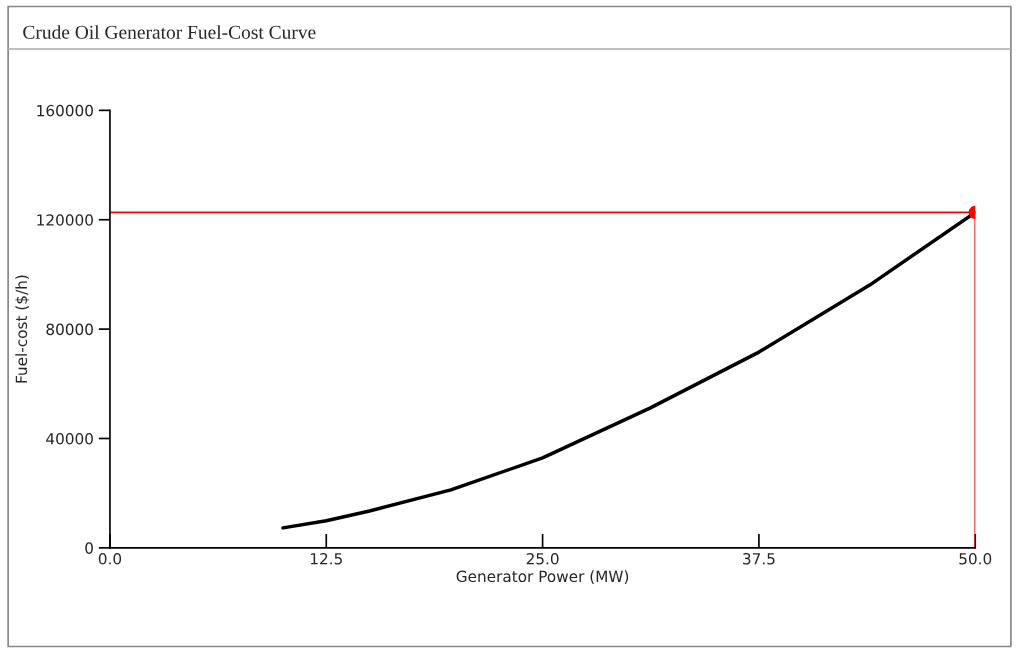 This screenshot has height=653, width=1018. What do you see at coordinates (169, 32) in the screenshot?
I see `chart-title: Crude Oil Generator Fuel-Cost Curve` at bounding box center [169, 32].